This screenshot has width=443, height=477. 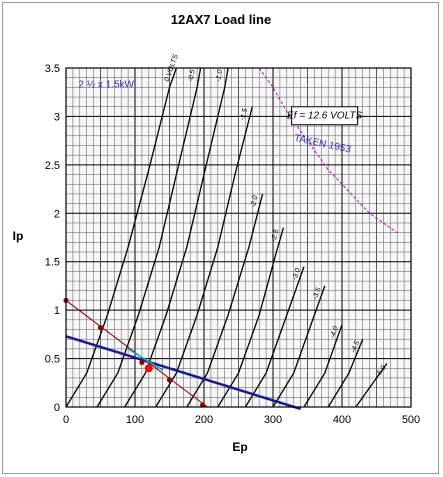 I want to click on x-tick-label: 300, so click(x=273, y=420).